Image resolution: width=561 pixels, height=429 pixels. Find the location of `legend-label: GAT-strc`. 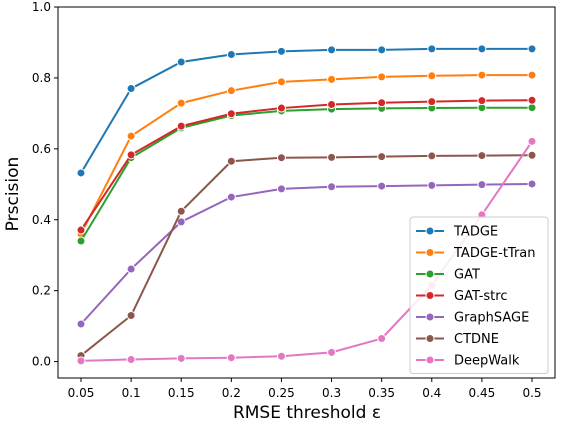

legend-label: GAT-strc is located at coordinates (480, 296).